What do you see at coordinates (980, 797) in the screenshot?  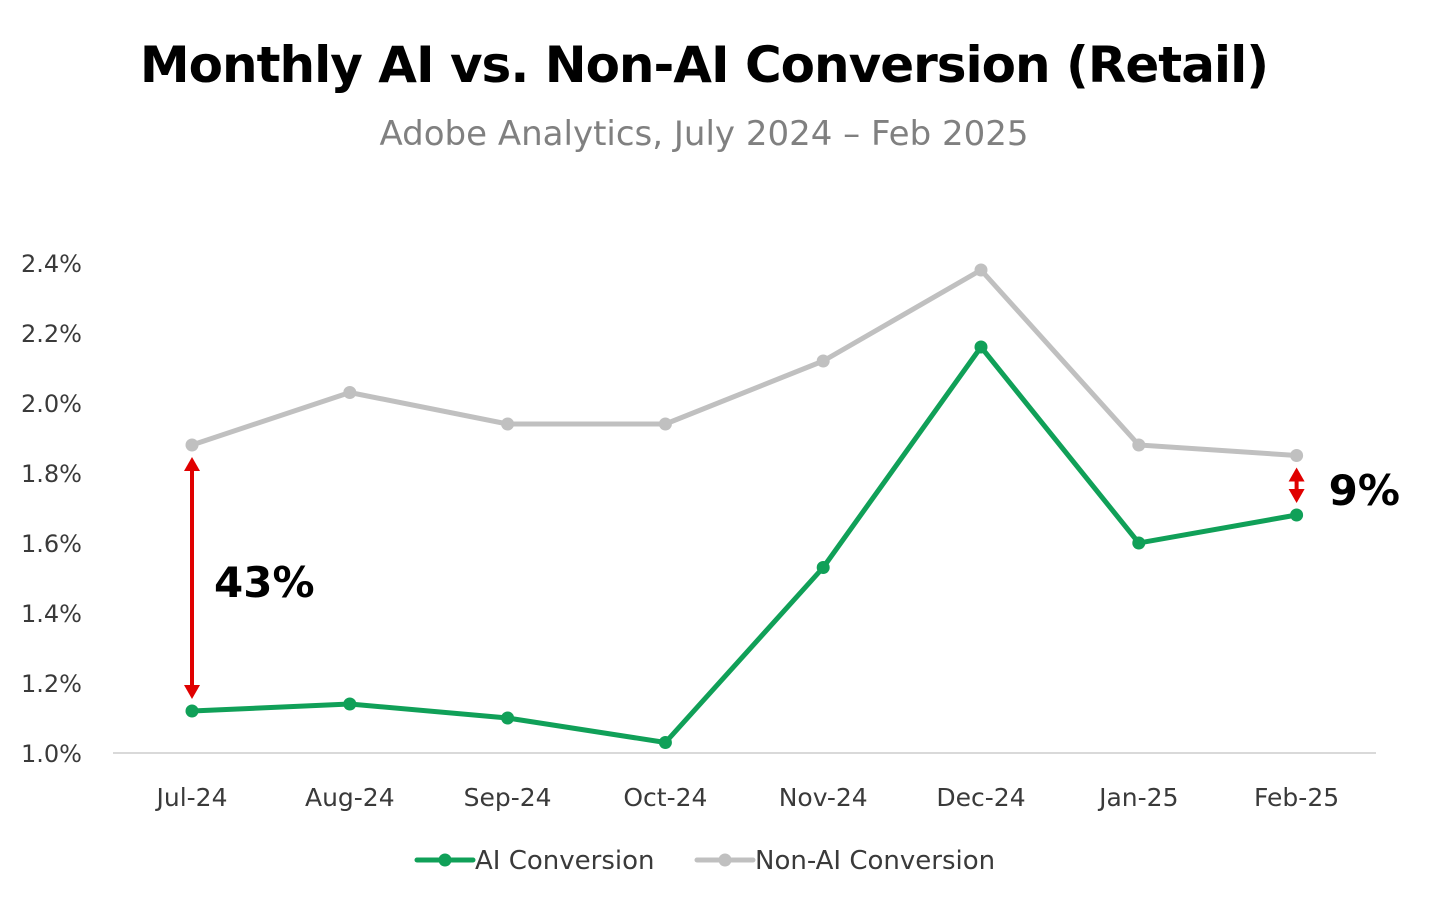 I see `x-tick-label: Dec-24` at bounding box center [980, 797].